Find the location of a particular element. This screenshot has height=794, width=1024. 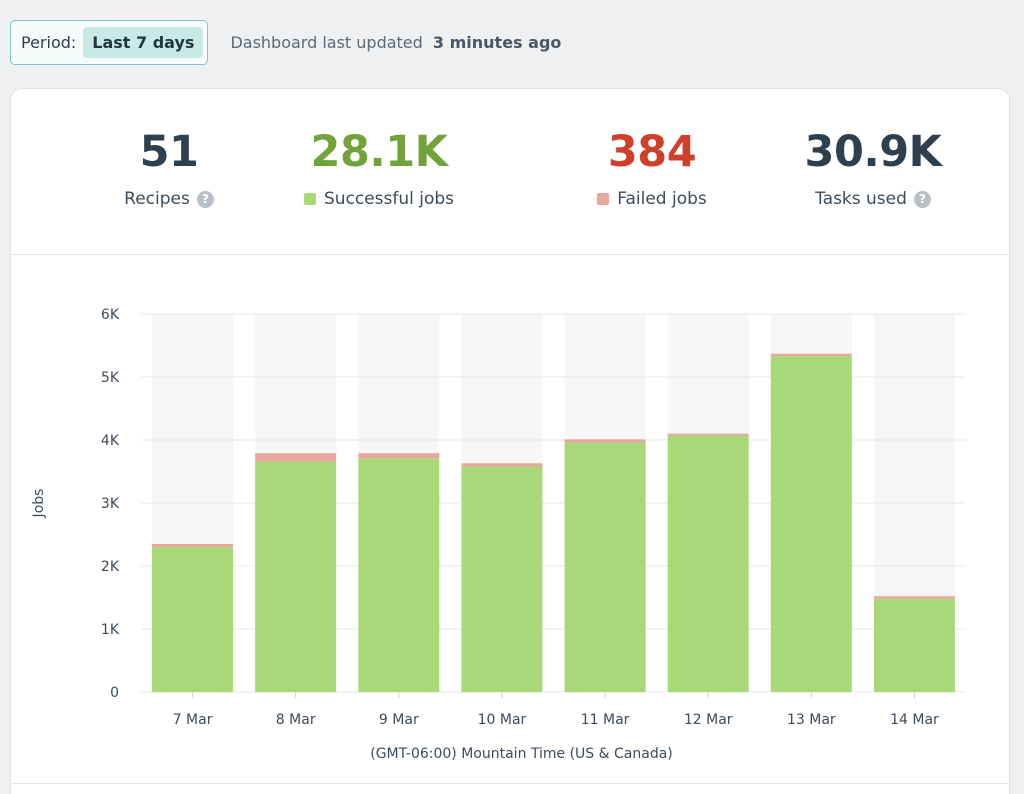

tasks-used-label: Tasks used is located at coordinates (861, 199).